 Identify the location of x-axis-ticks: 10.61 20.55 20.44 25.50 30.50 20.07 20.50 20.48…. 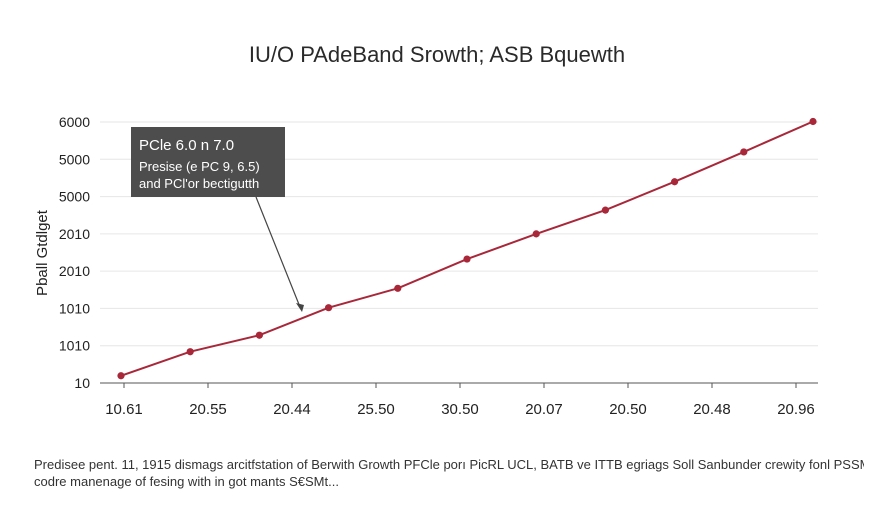
(460, 400).